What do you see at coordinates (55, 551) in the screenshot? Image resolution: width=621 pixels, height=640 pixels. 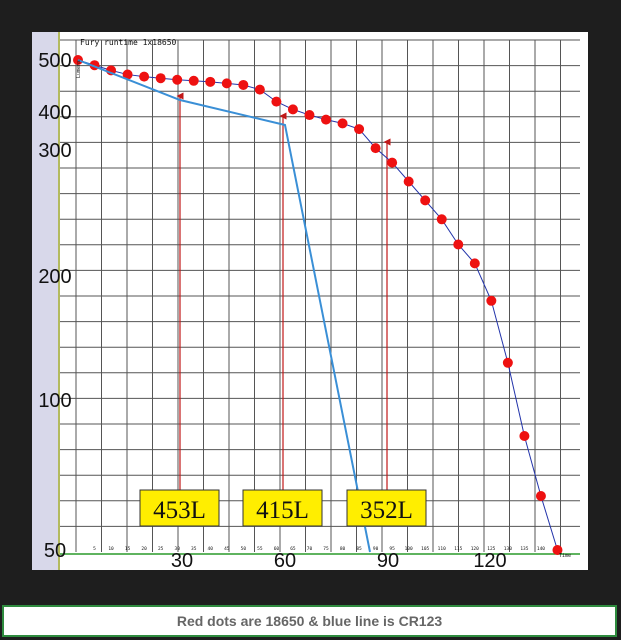 I see `y-tick-label: 50` at bounding box center [55, 551].